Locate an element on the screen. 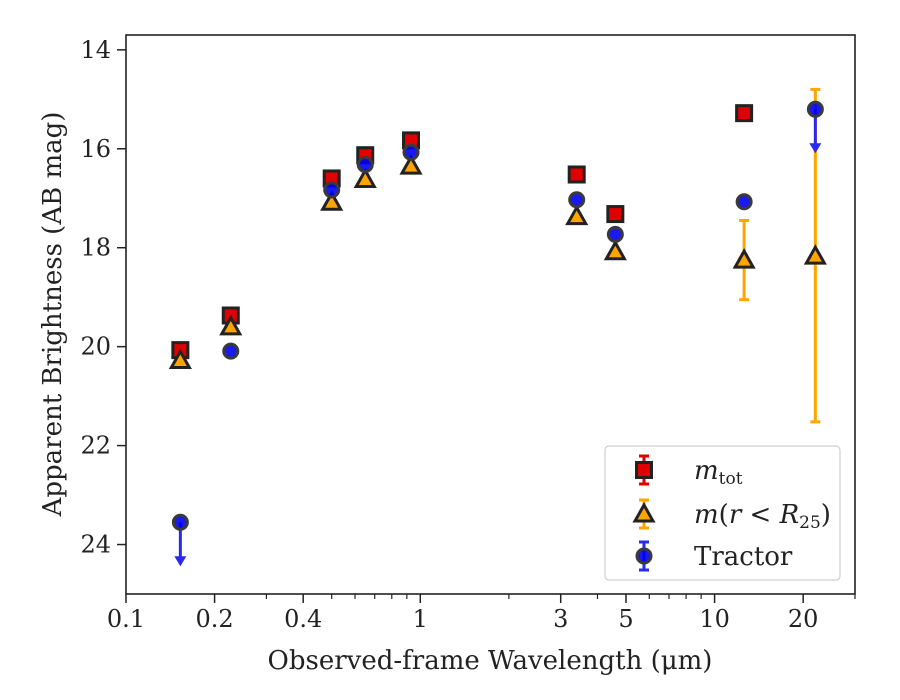 This screenshot has height=700, width=900. y-tick-label: 16 is located at coordinates (95, 149).